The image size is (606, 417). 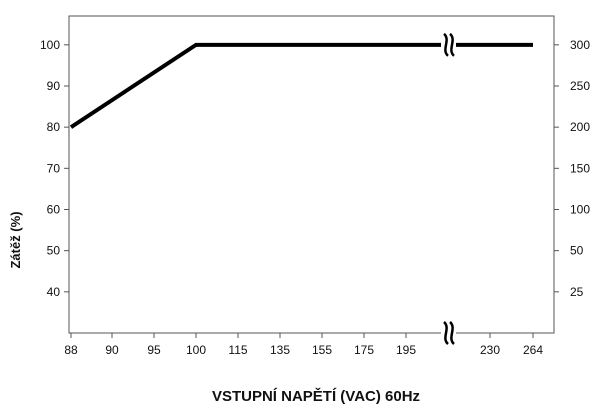 I want to click on y-tick-label: 60, so click(x=54, y=209).